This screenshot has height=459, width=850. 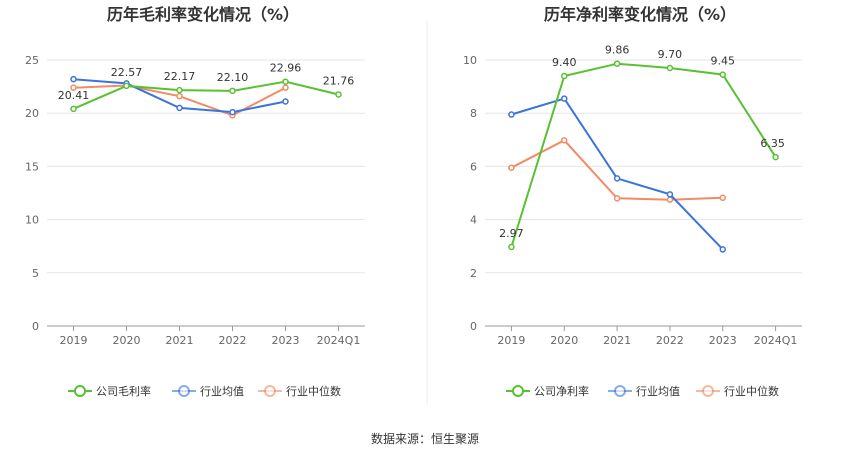 What do you see at coordinates (180, 76) in the screenshot?
I see `data-label: 22.17` at bounding box center [180, 76].